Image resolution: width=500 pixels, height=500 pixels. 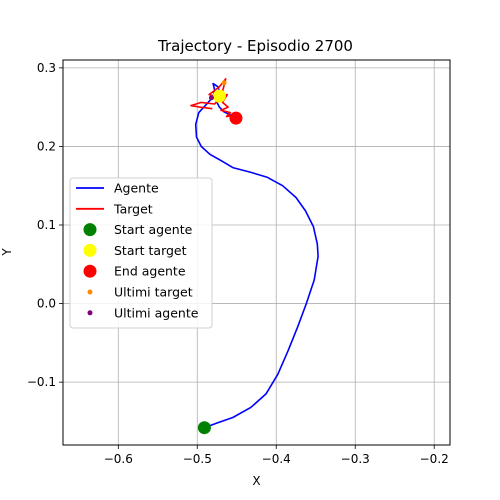 I want to click on x-tick-label: −0.6, so click(x=118, y=459).